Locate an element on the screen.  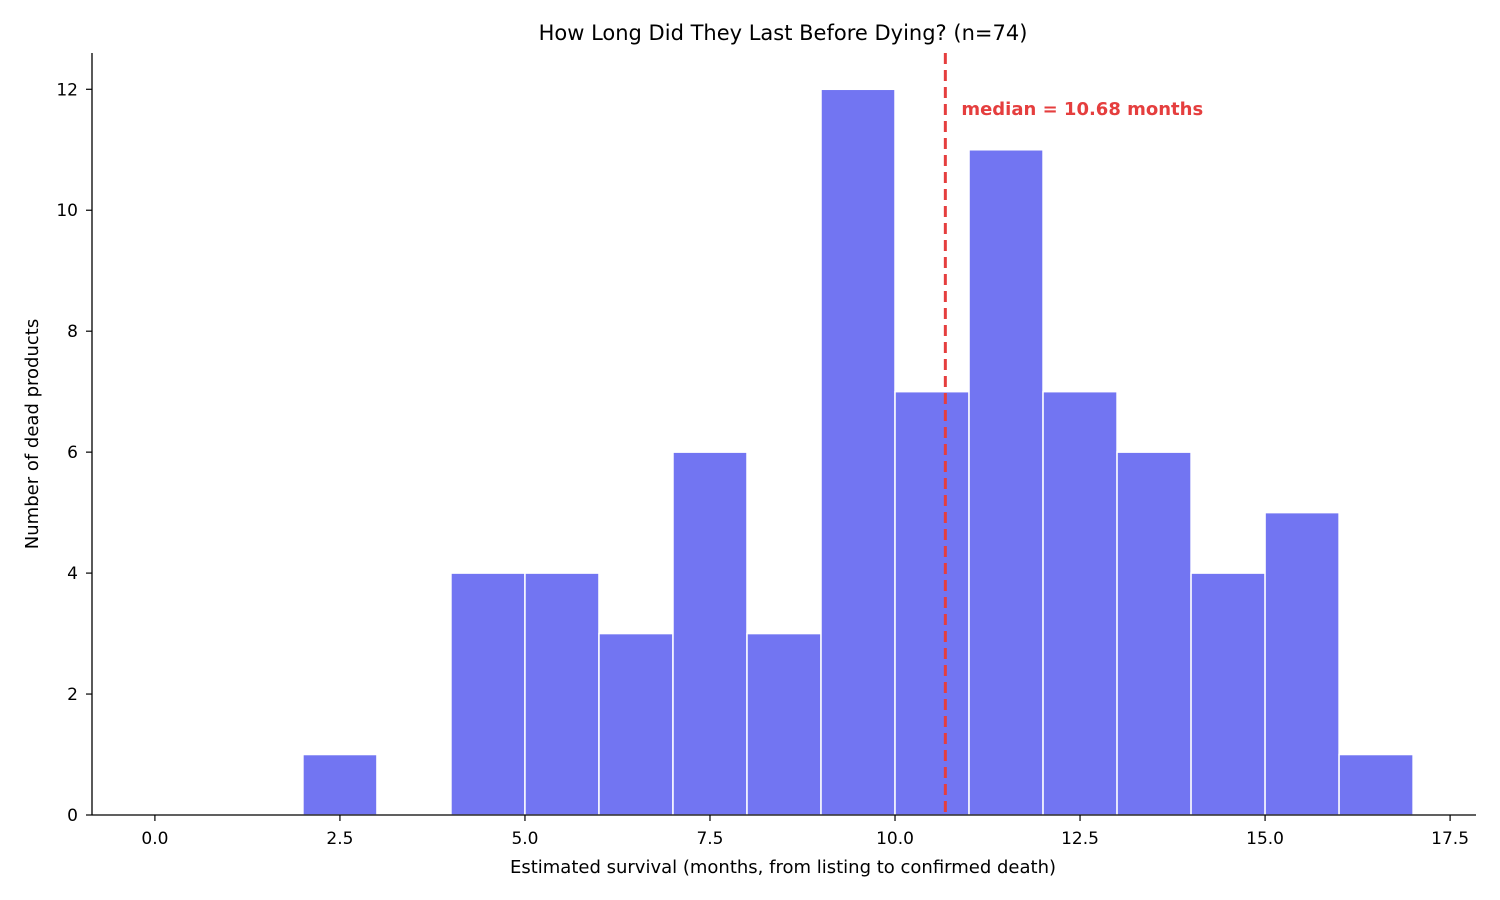
median-label: median = 10.68 months is located at coordinates (1082, 109).